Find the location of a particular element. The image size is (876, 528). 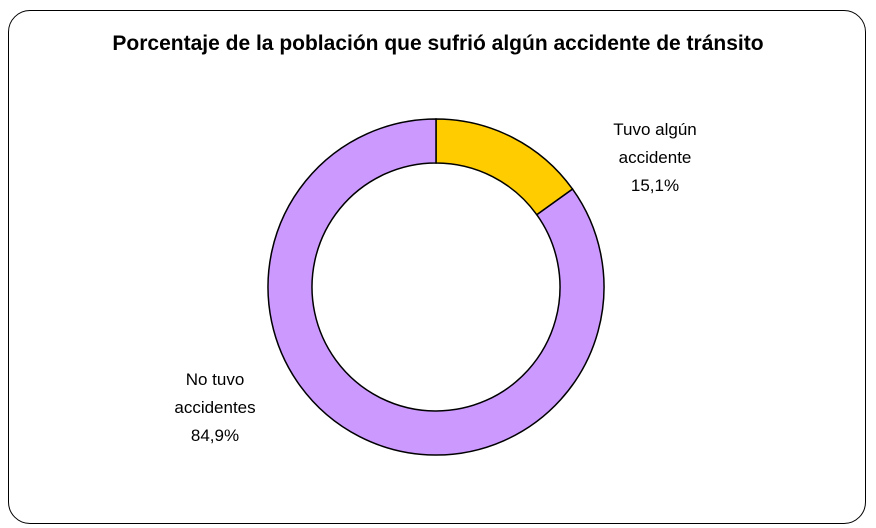

value-label: 84,9% is located at coordinates (215, 435).